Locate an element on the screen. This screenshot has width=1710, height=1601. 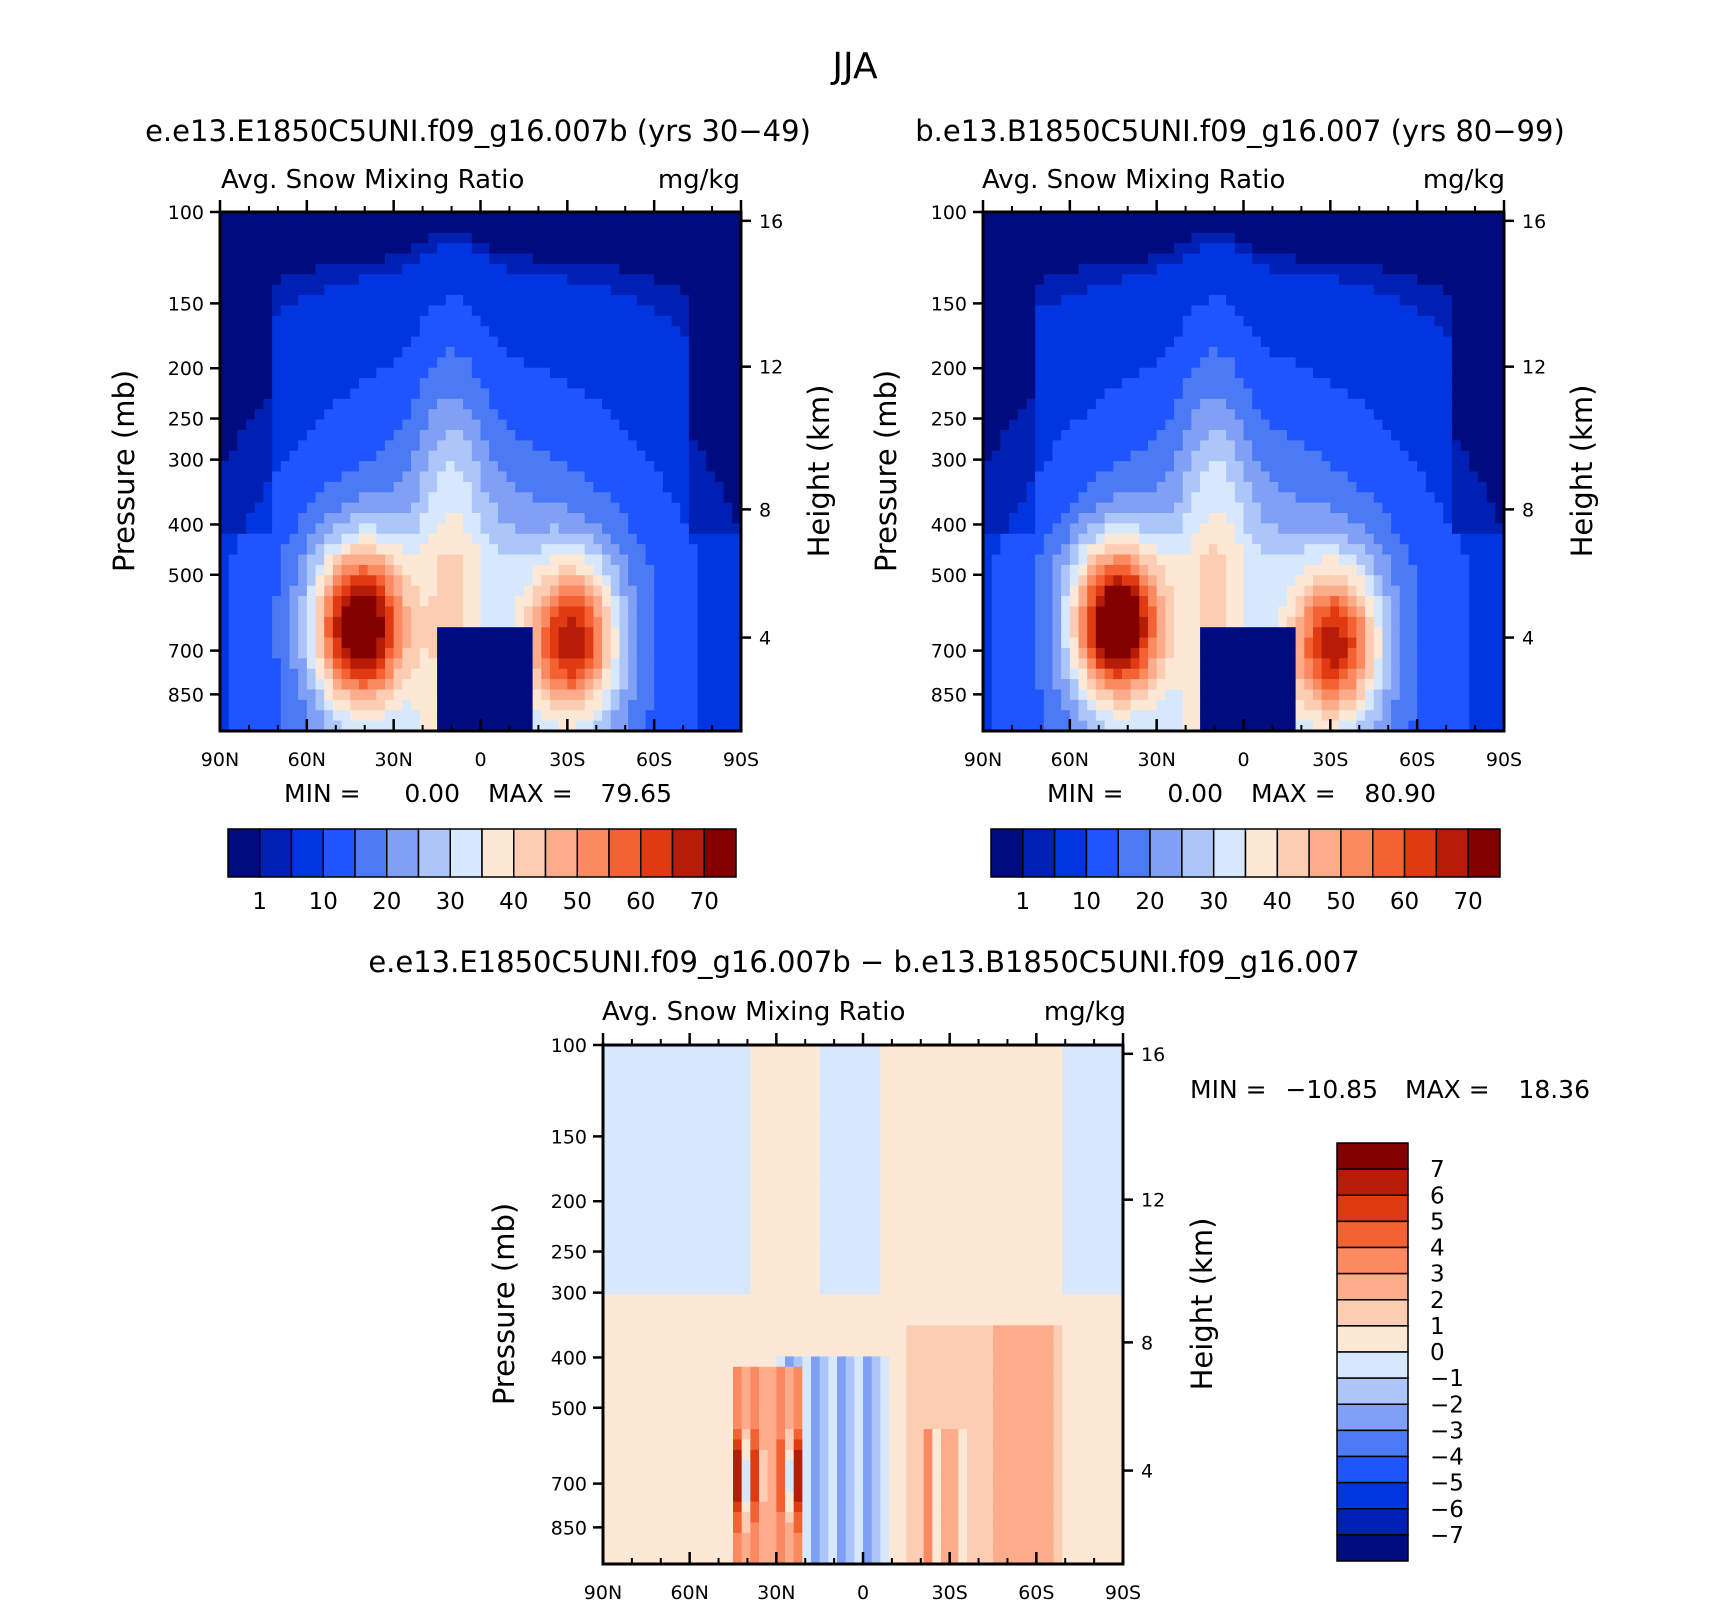
colorbar-box is located at coordinates (561, 853).